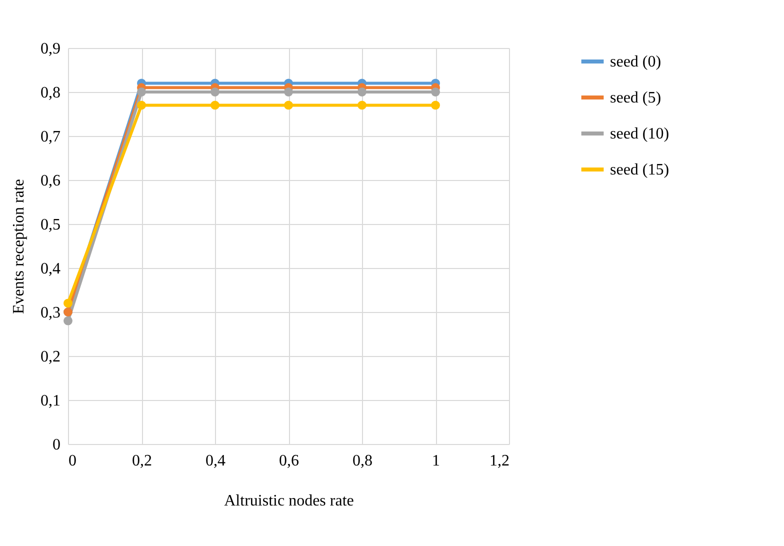  Describe the element at coordinates (50, 225) in the screenshot. I see `y-tick-label: 0,5` at that location.